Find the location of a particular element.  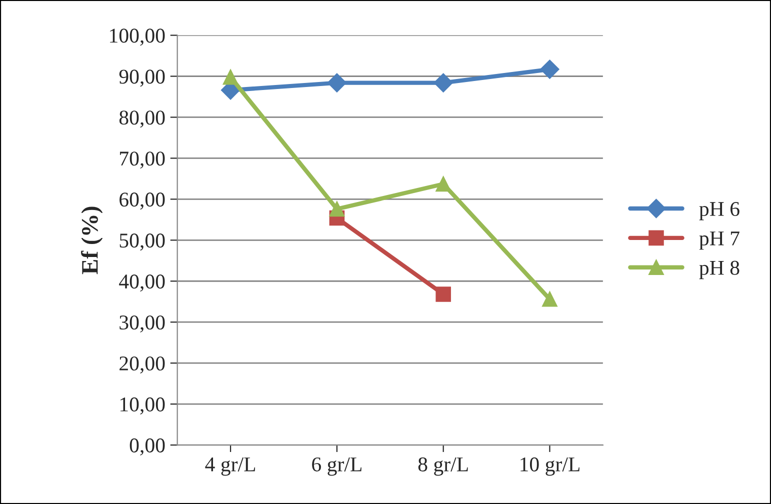

legend-label: pH 6 is located at coordinates (719, 211).